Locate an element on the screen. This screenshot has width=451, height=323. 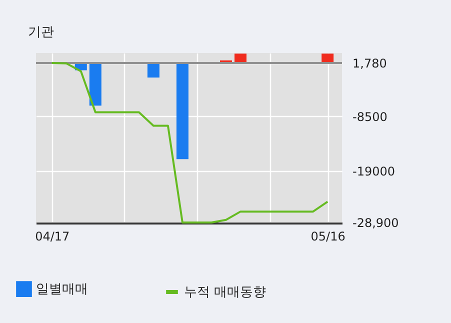
legend-label: 일별매매 is located at coordinates (62, 290).